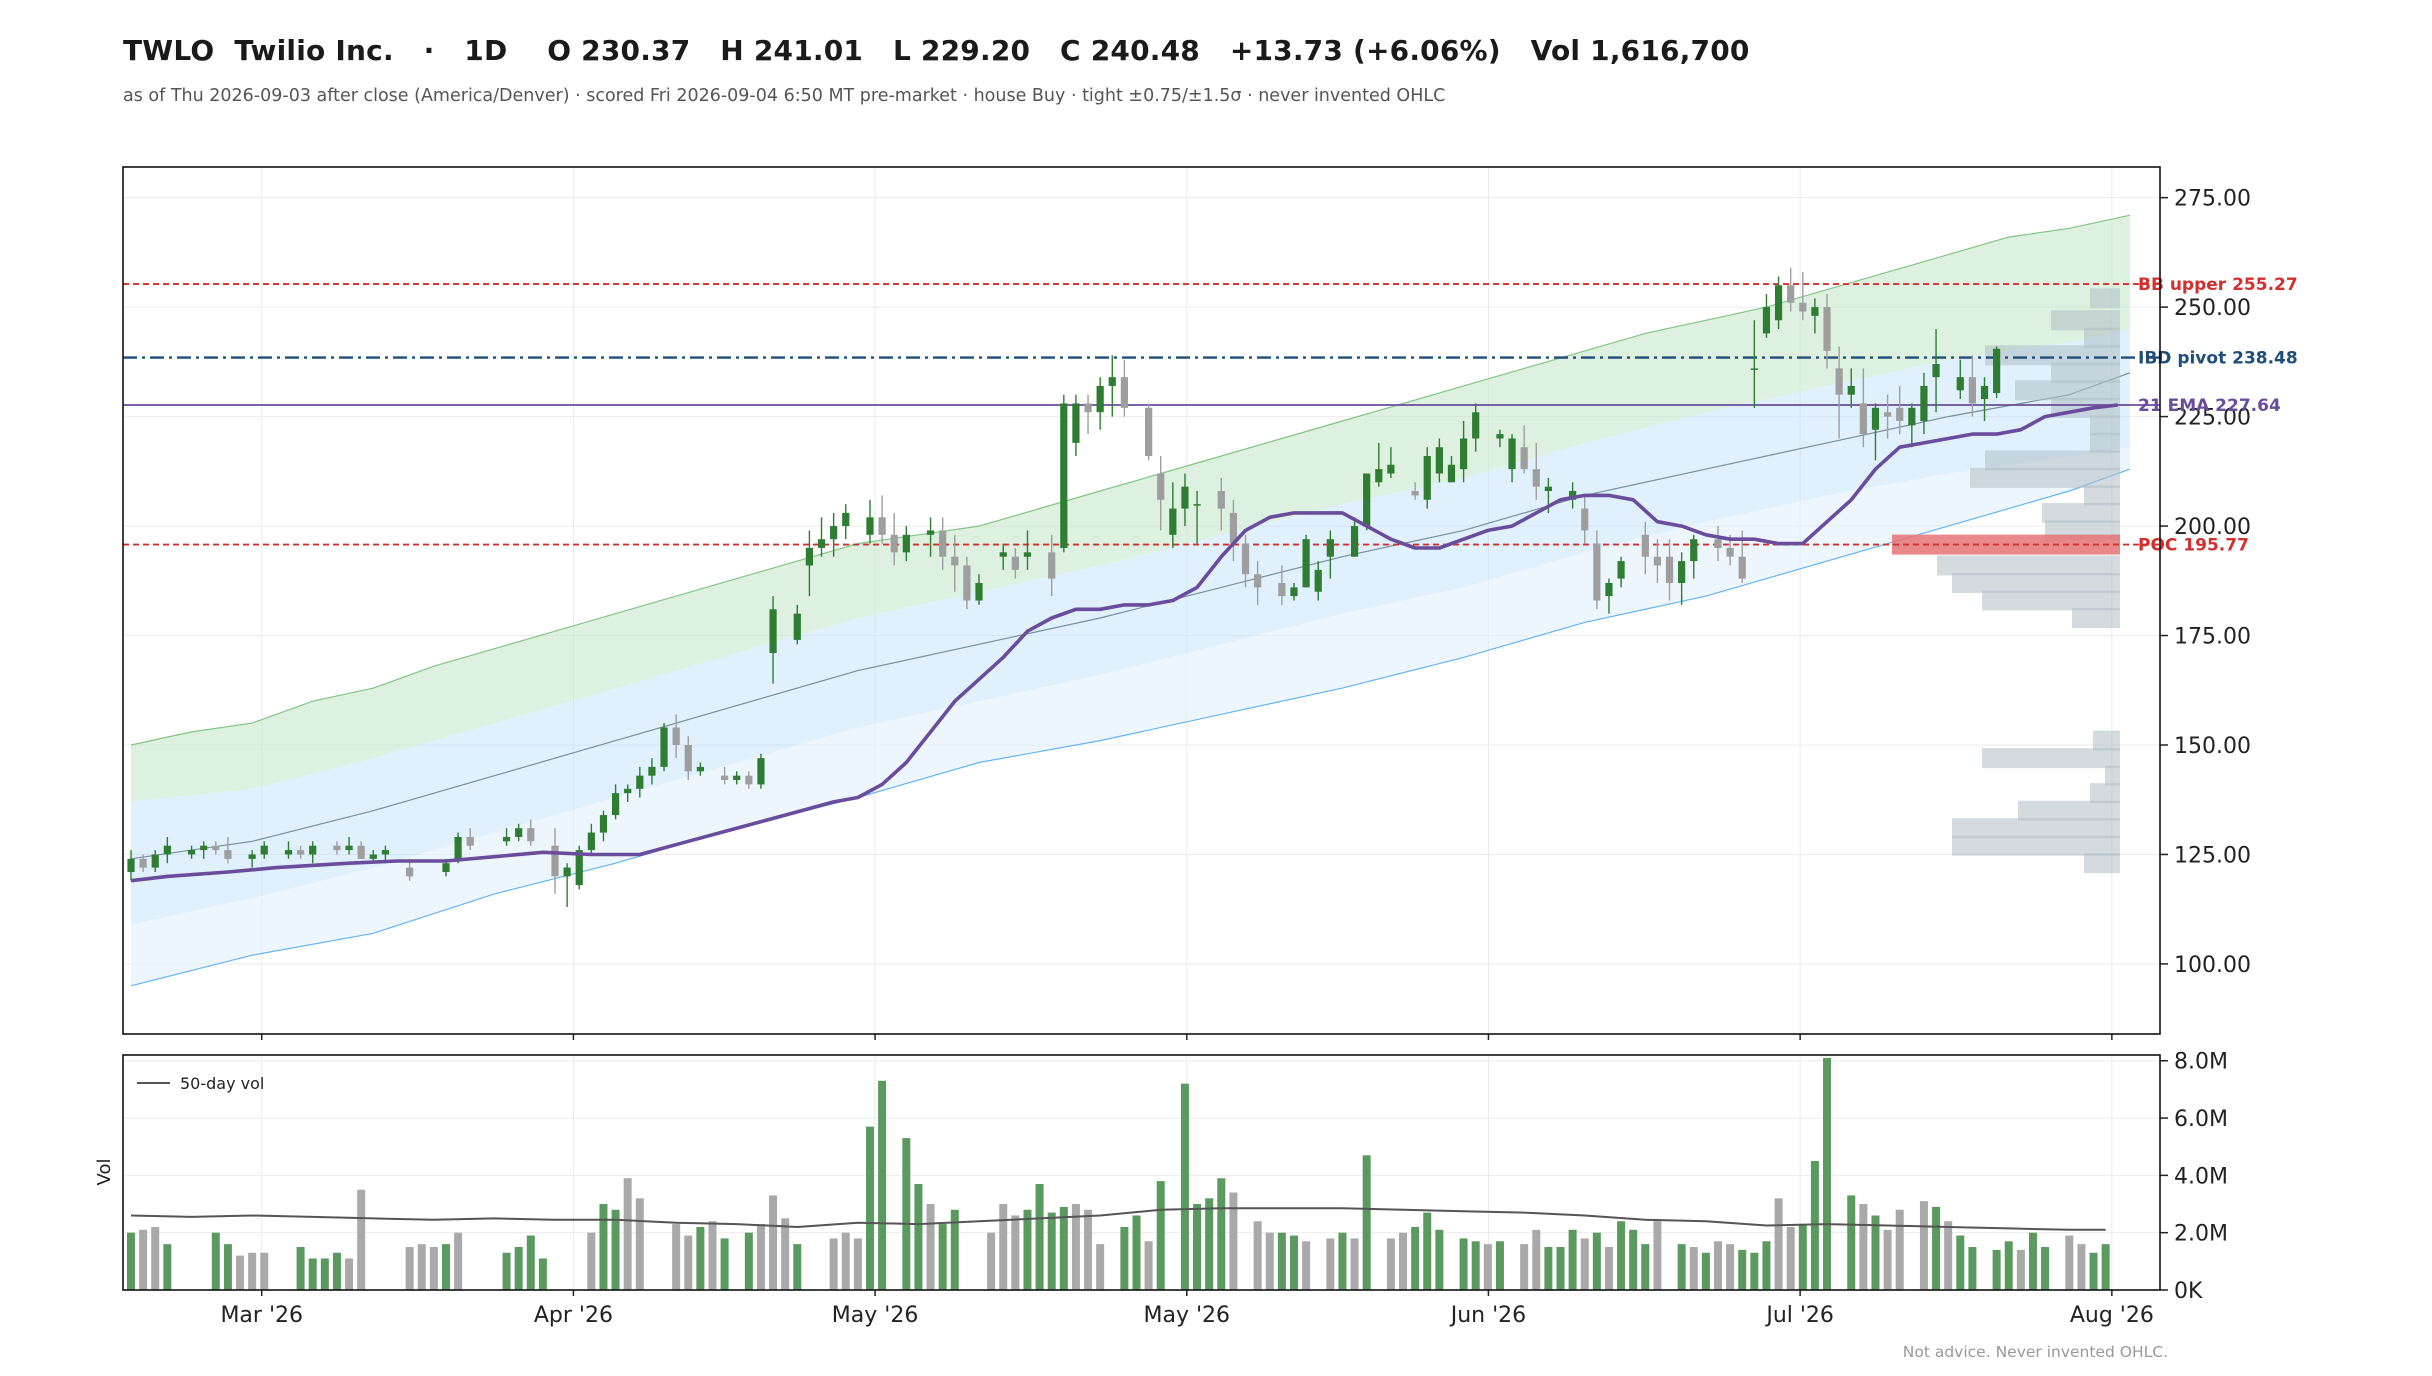 Image resolution: width=2432 pixels, height=1376 pixels. I want to click on vol-tick-label: 4.0M, so click(2201, 1176).